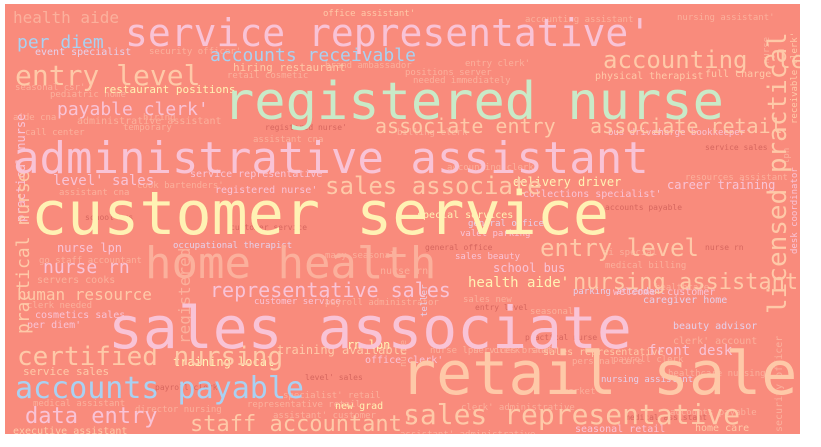  I want to click on cloud-word: hiring, so click(159, 118).